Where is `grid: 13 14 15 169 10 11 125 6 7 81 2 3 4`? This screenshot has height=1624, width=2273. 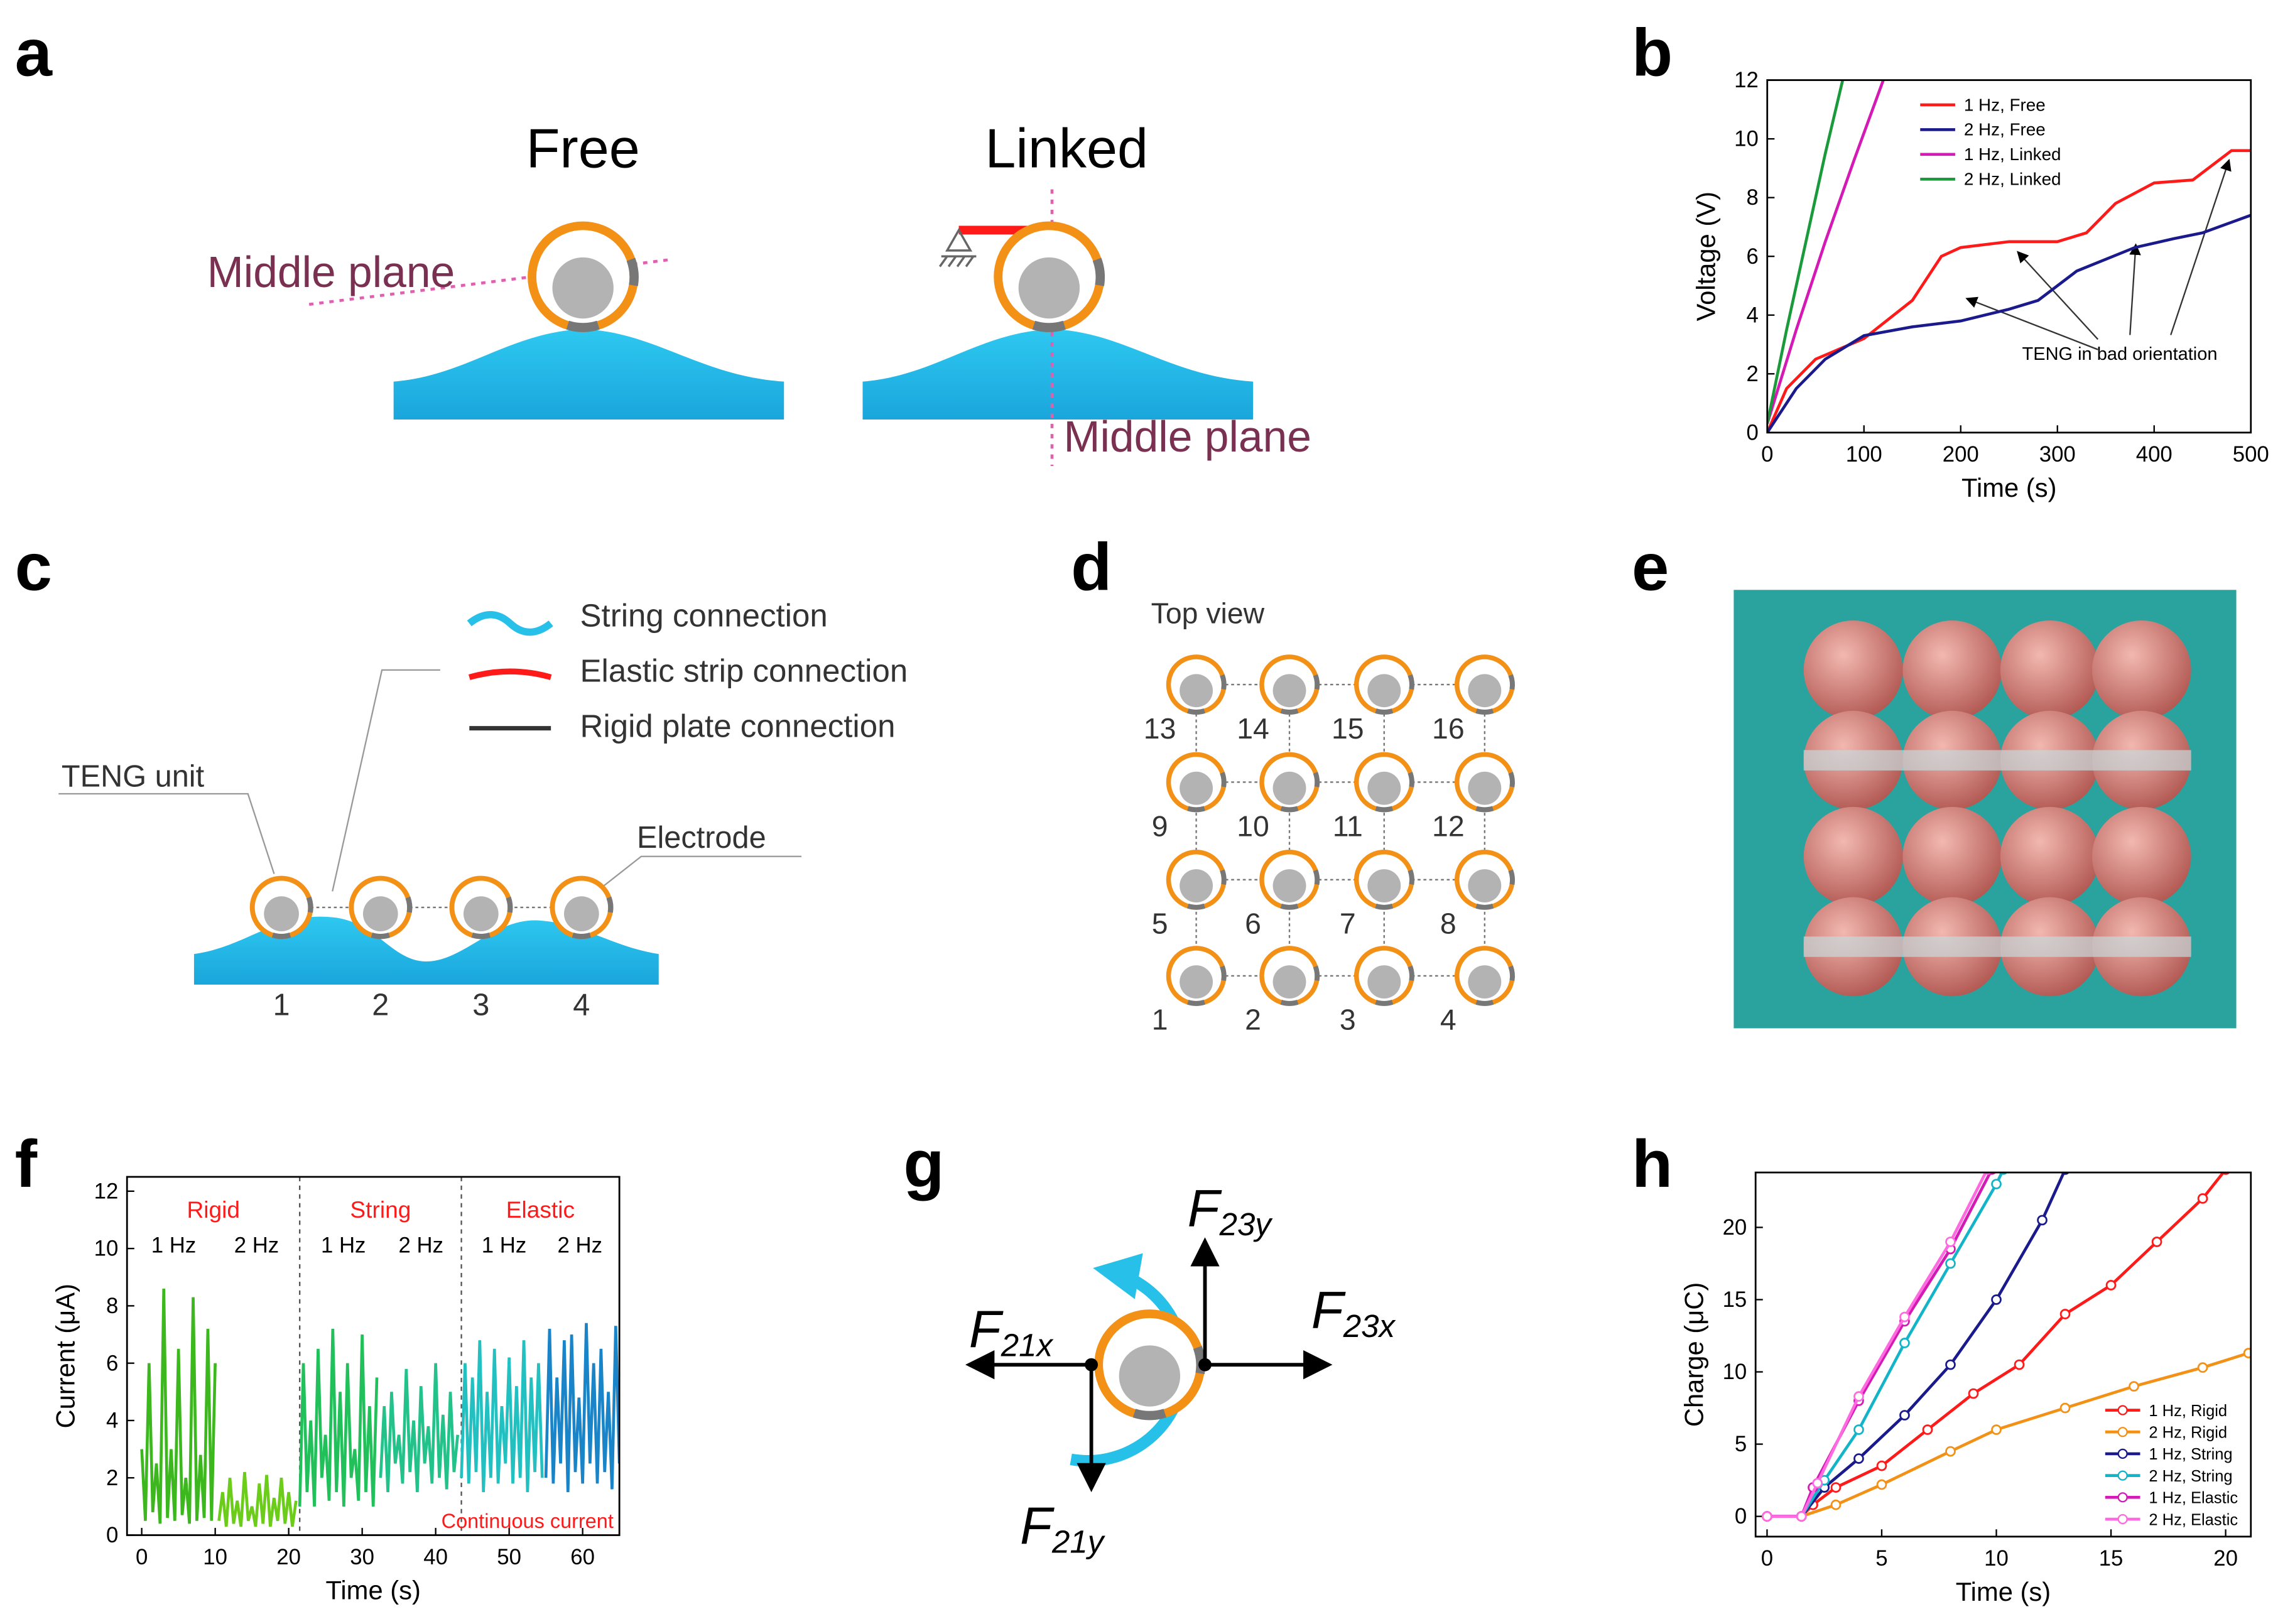
grid: 13 14 15 169 10 11 125 6 7 81 2 3 4 is located at coordinates (1328, 846).